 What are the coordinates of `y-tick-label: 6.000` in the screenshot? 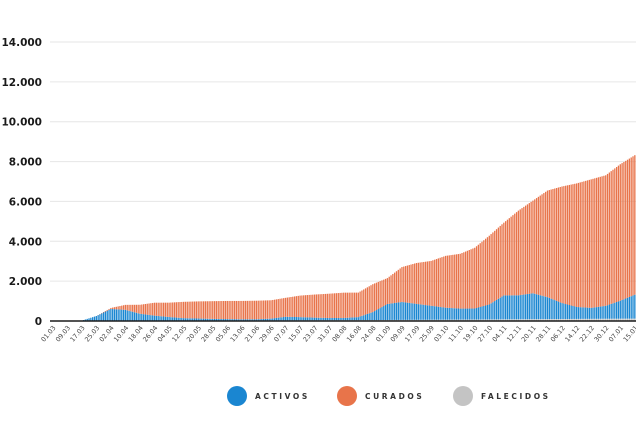 It's located at (25, 202).